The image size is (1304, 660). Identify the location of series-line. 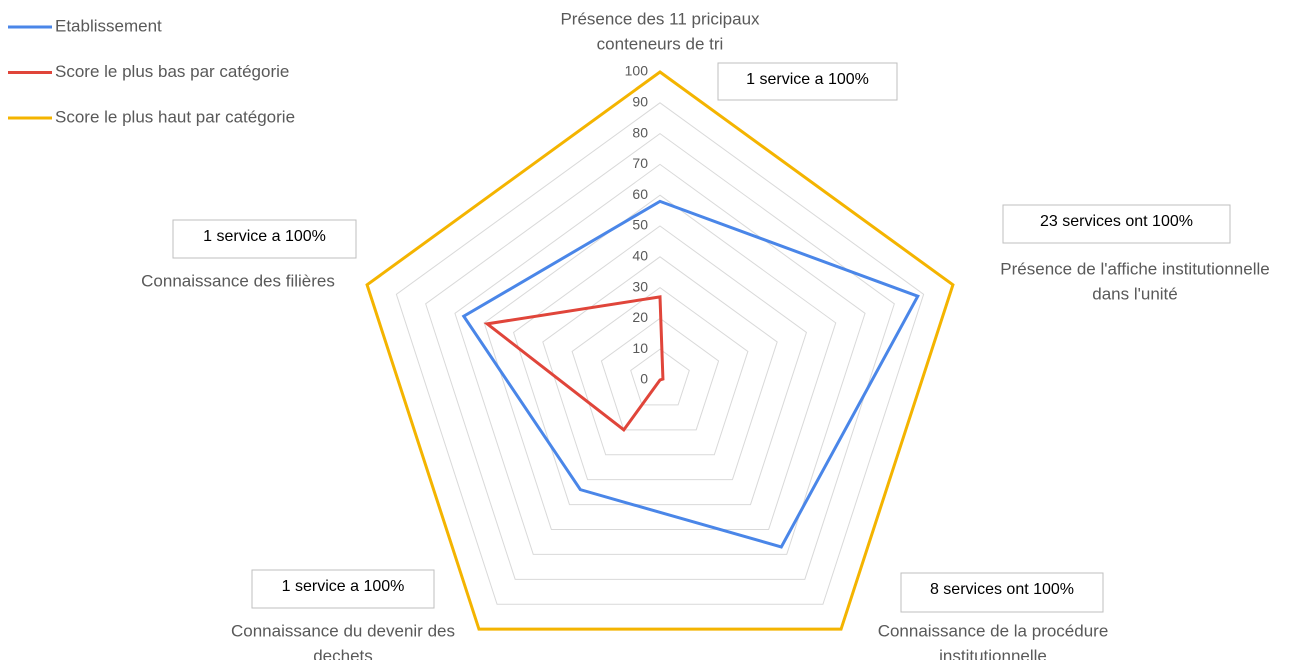
(574, 363).